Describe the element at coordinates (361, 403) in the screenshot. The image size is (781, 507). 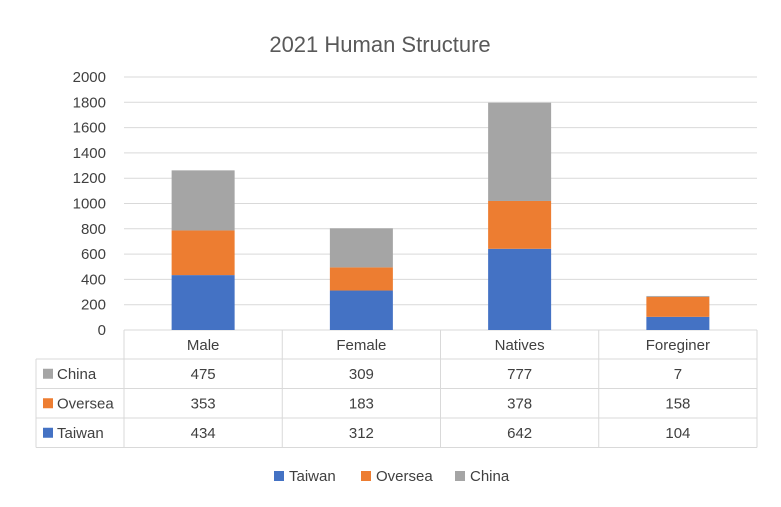
I see `table-value: 183` at that location.